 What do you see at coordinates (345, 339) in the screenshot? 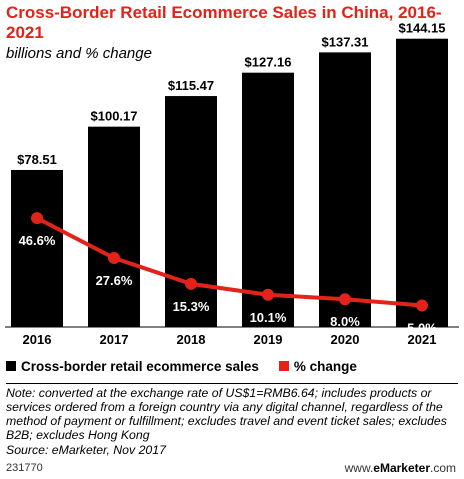
I see `x-tick-label-2020: 2020` at bounding box center [345, 339].